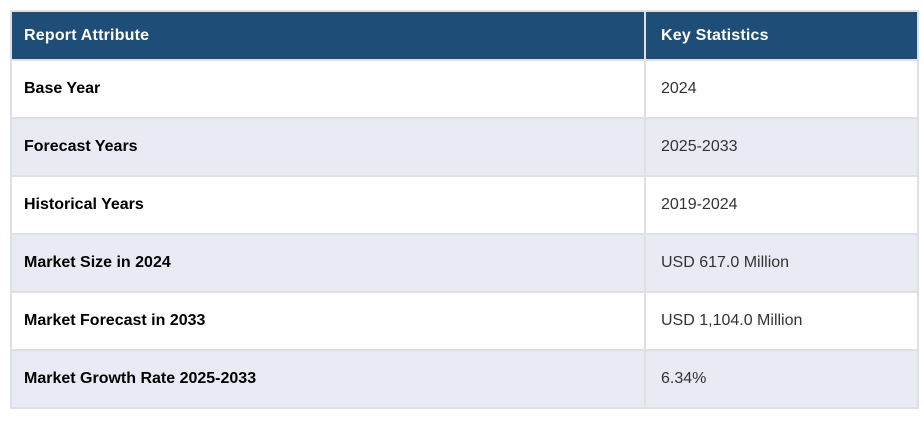  I want to click on table-row: Market Growth Rate 2025-2033 6.34%, so click(464, 379).